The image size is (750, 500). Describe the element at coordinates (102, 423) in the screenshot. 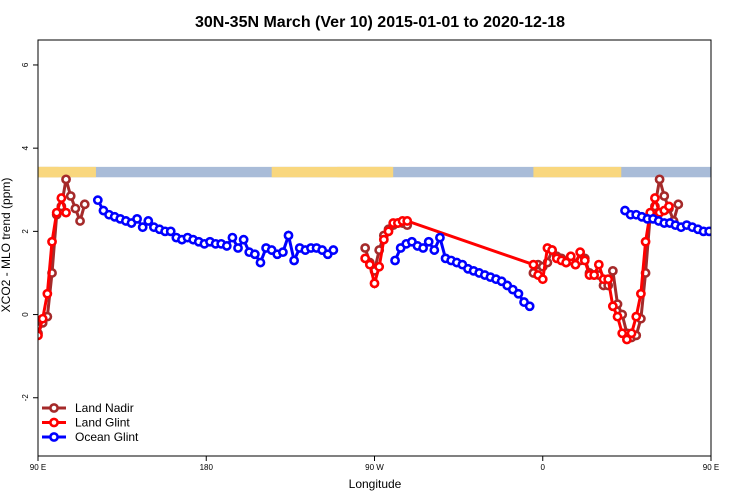

I see `legend-label: Land Glint` at that location.